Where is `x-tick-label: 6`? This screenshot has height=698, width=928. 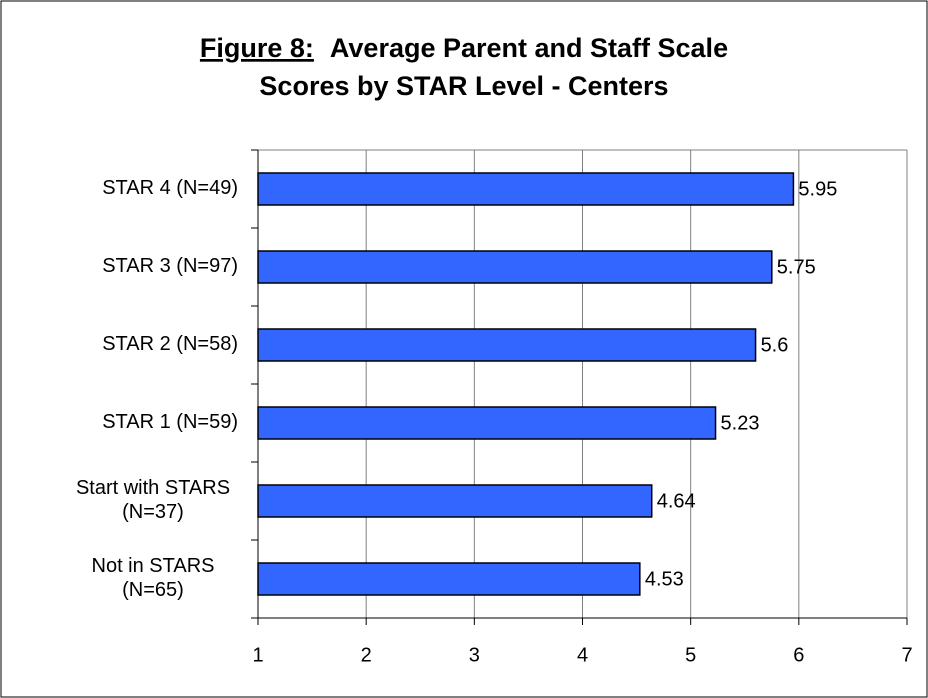
x-tick-label: 6 is located at coordinates (798, 655).